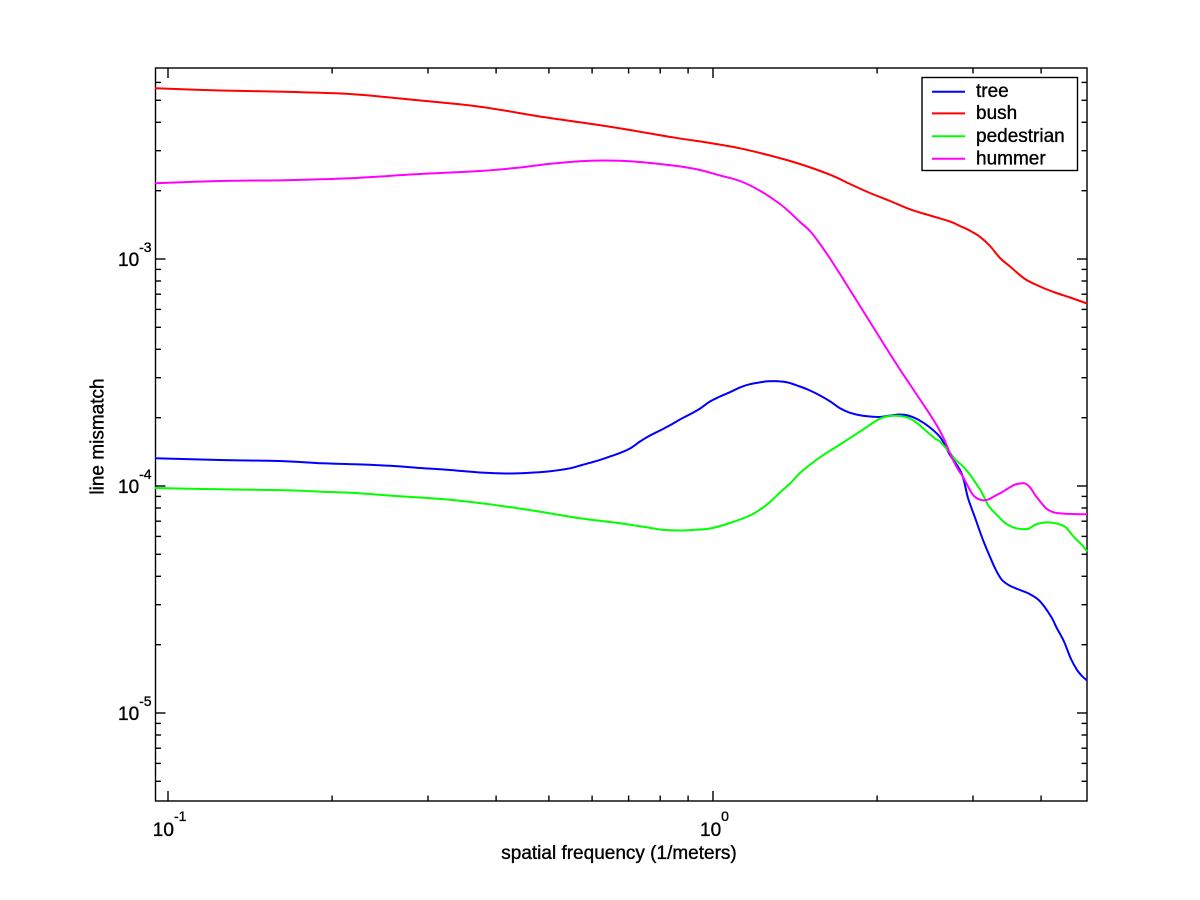 The height and width of the screenshot is (900, 1200). Describe the element at coordinates (1011, 158) in the screenshot. I see `svg-text: hummer` at that location.